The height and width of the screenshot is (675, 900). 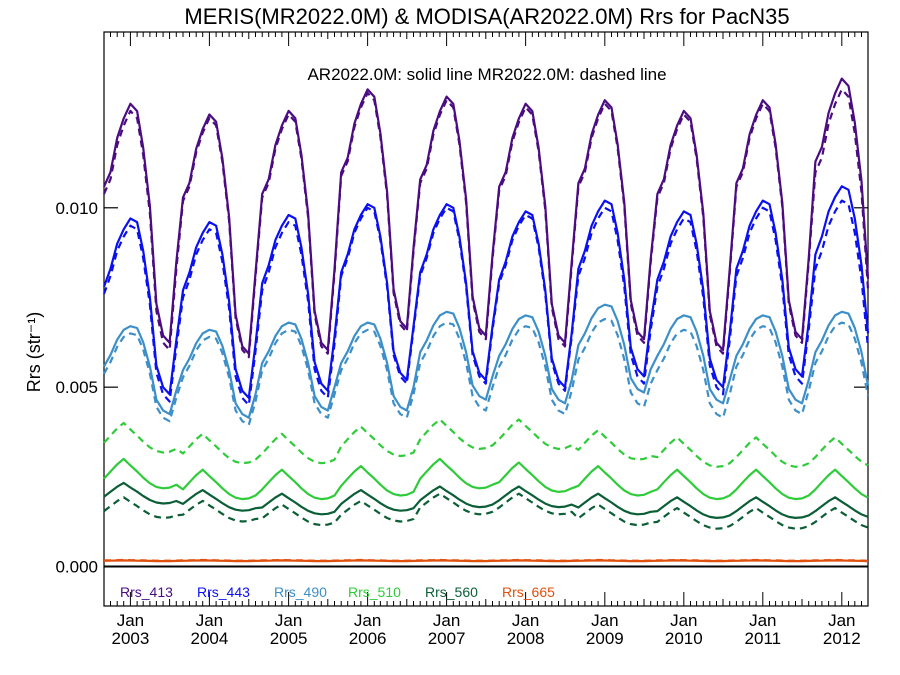 What do you see at coordinates (76, 208) in the screenshot?
I see `y-tick-label: 0.010` at bounding box center [76, 208].